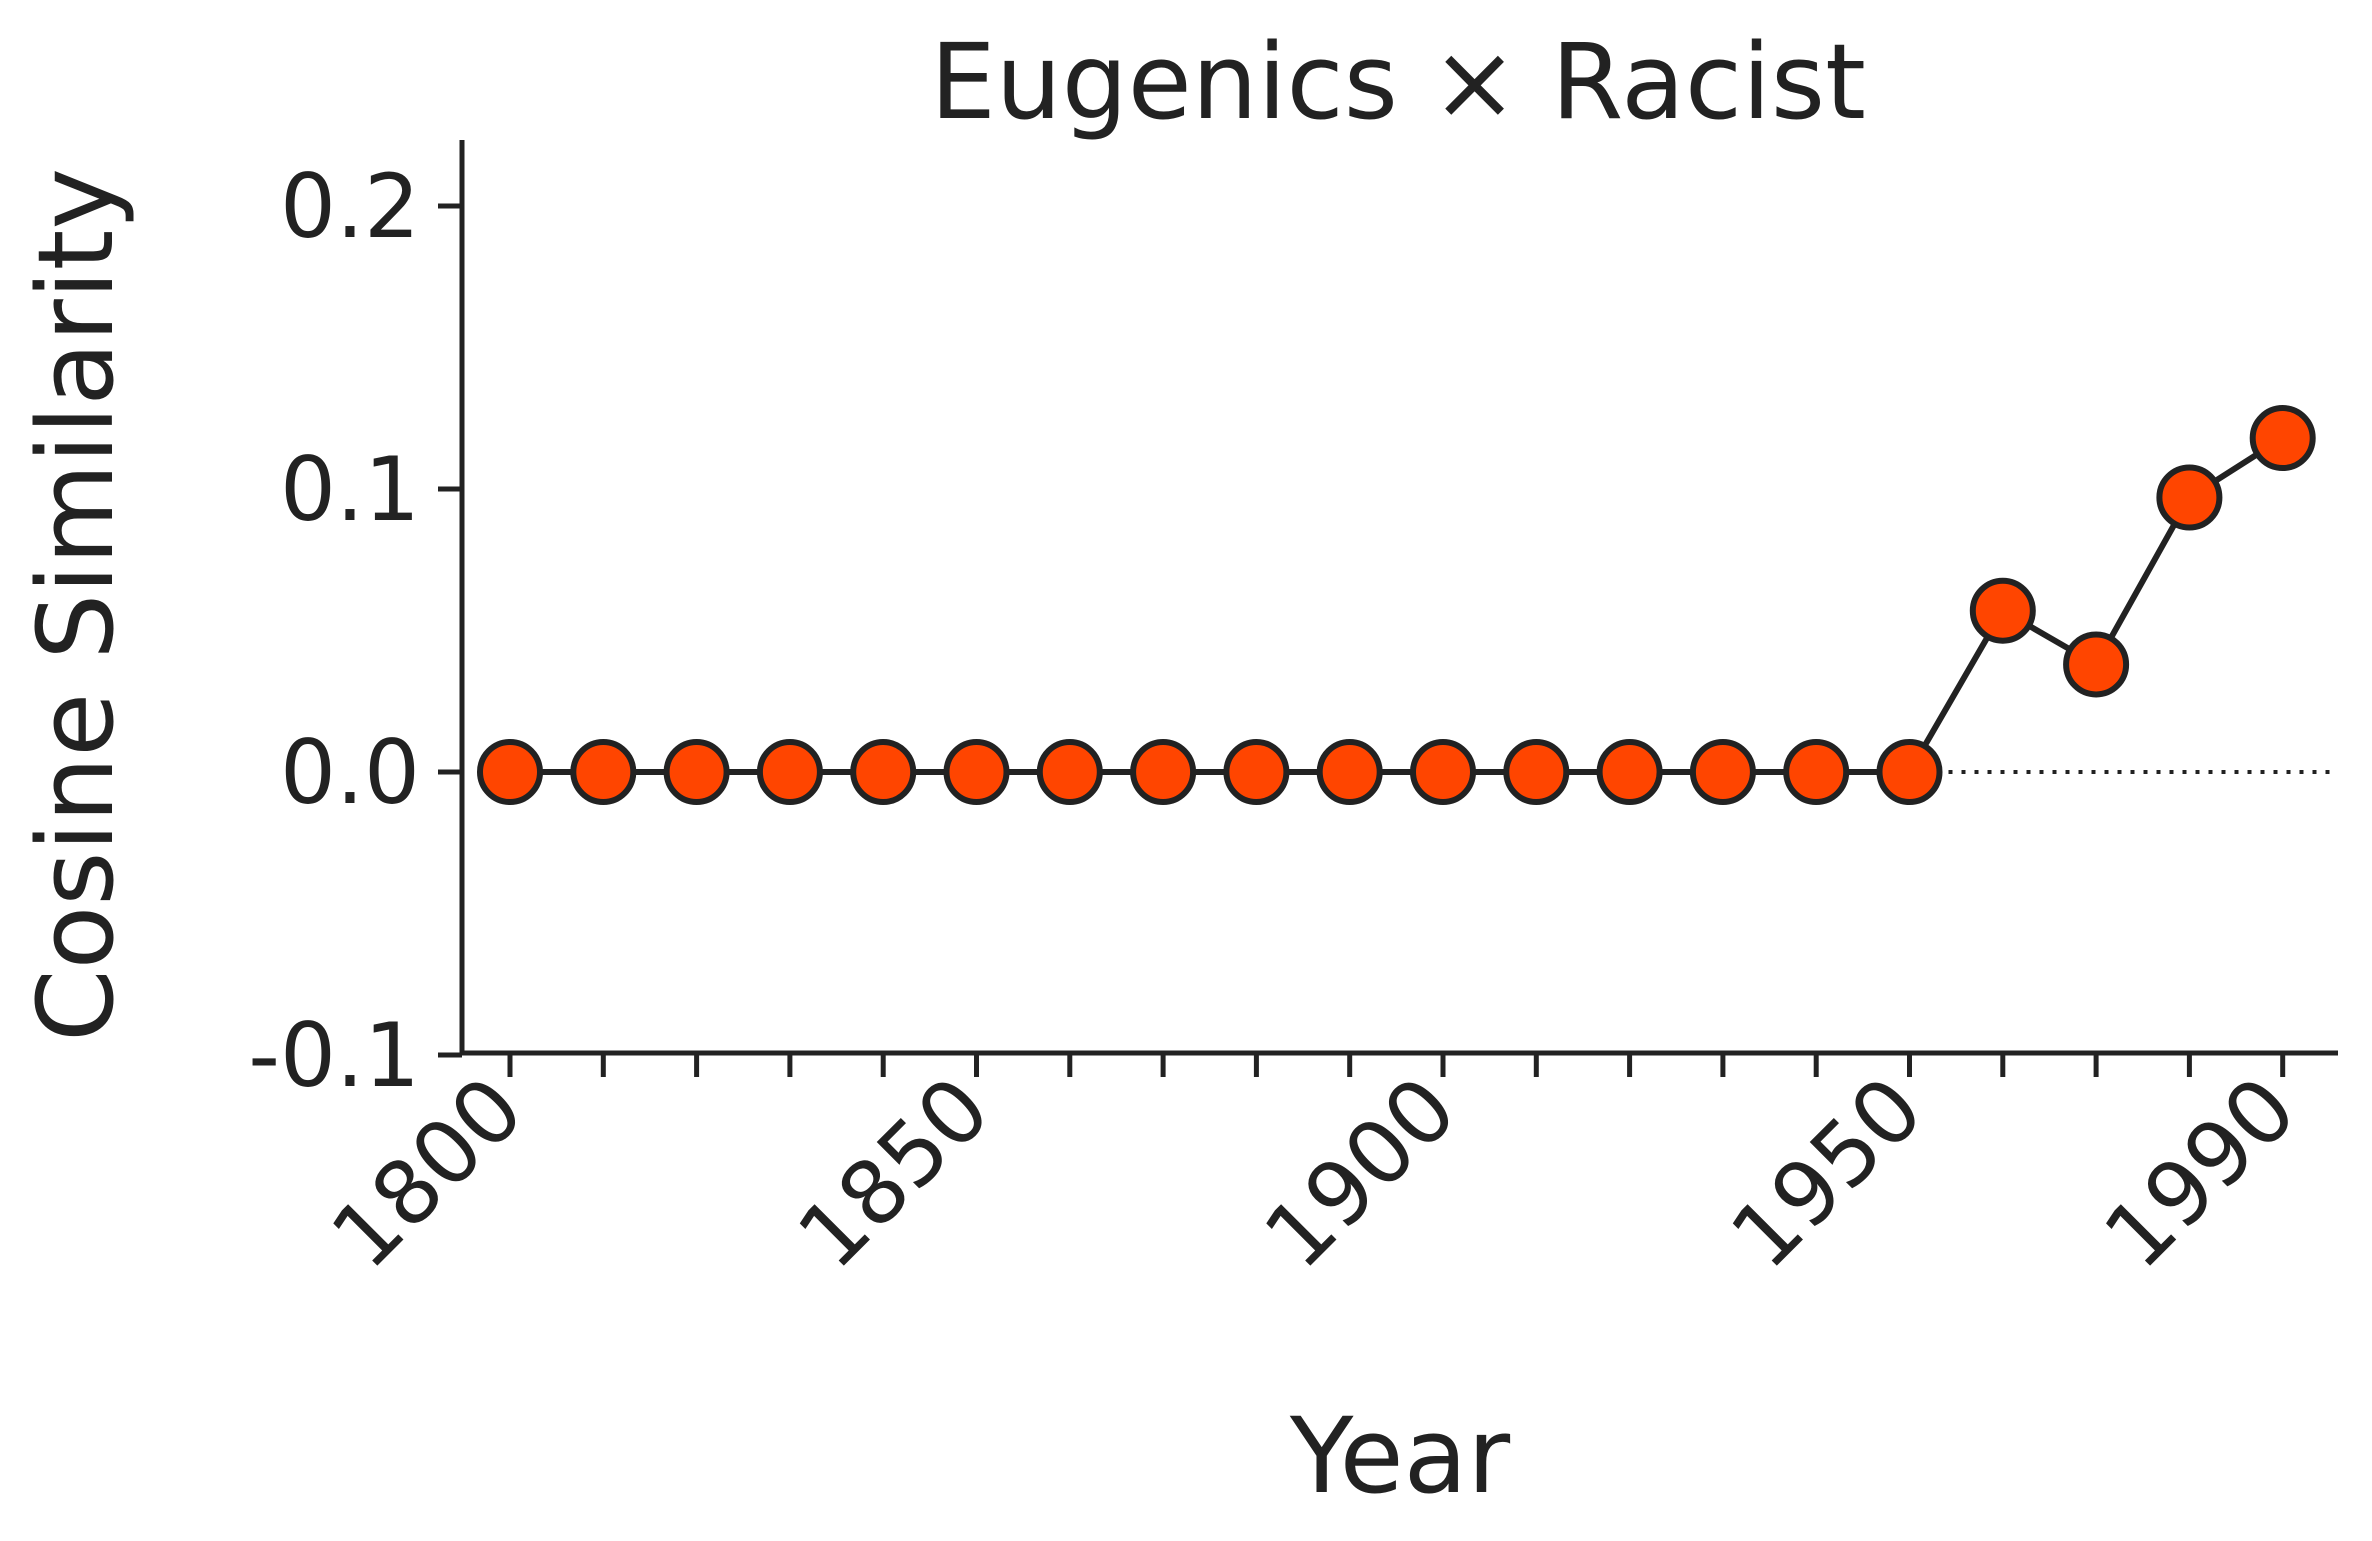 This screenshot has width=2372, height=1541. I want to click on y-tick-label: 0.2, so click(350, 206).